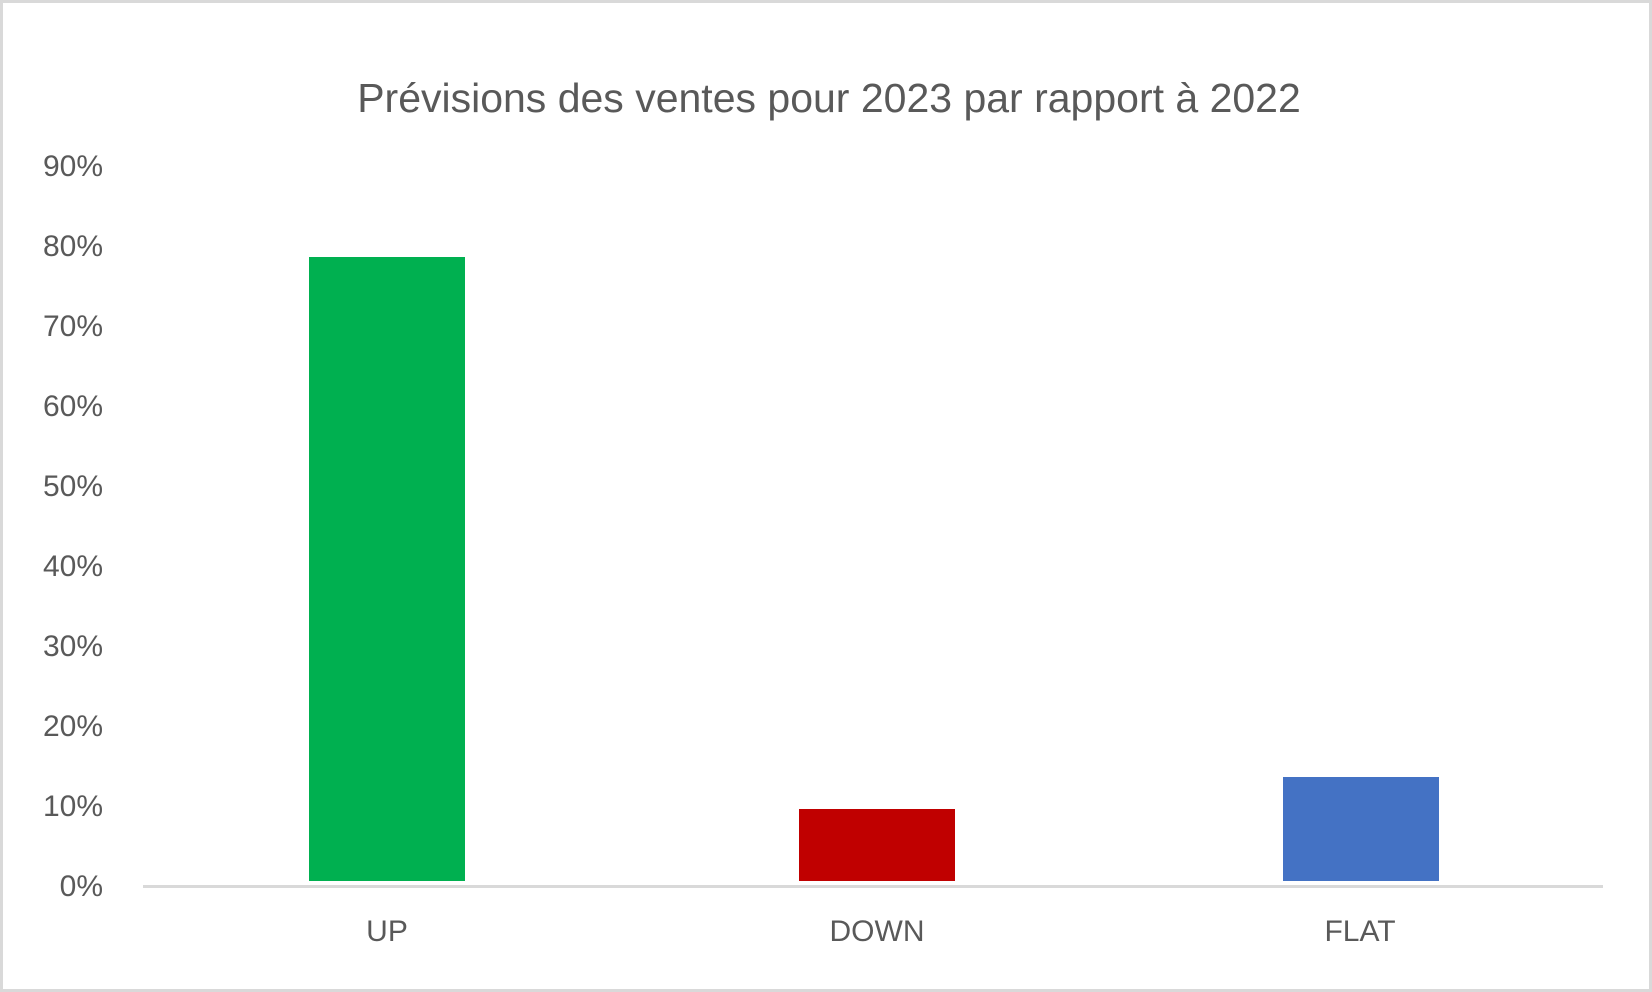  I want to click on y-axis-tick-label: 20%, so click(72, 726).